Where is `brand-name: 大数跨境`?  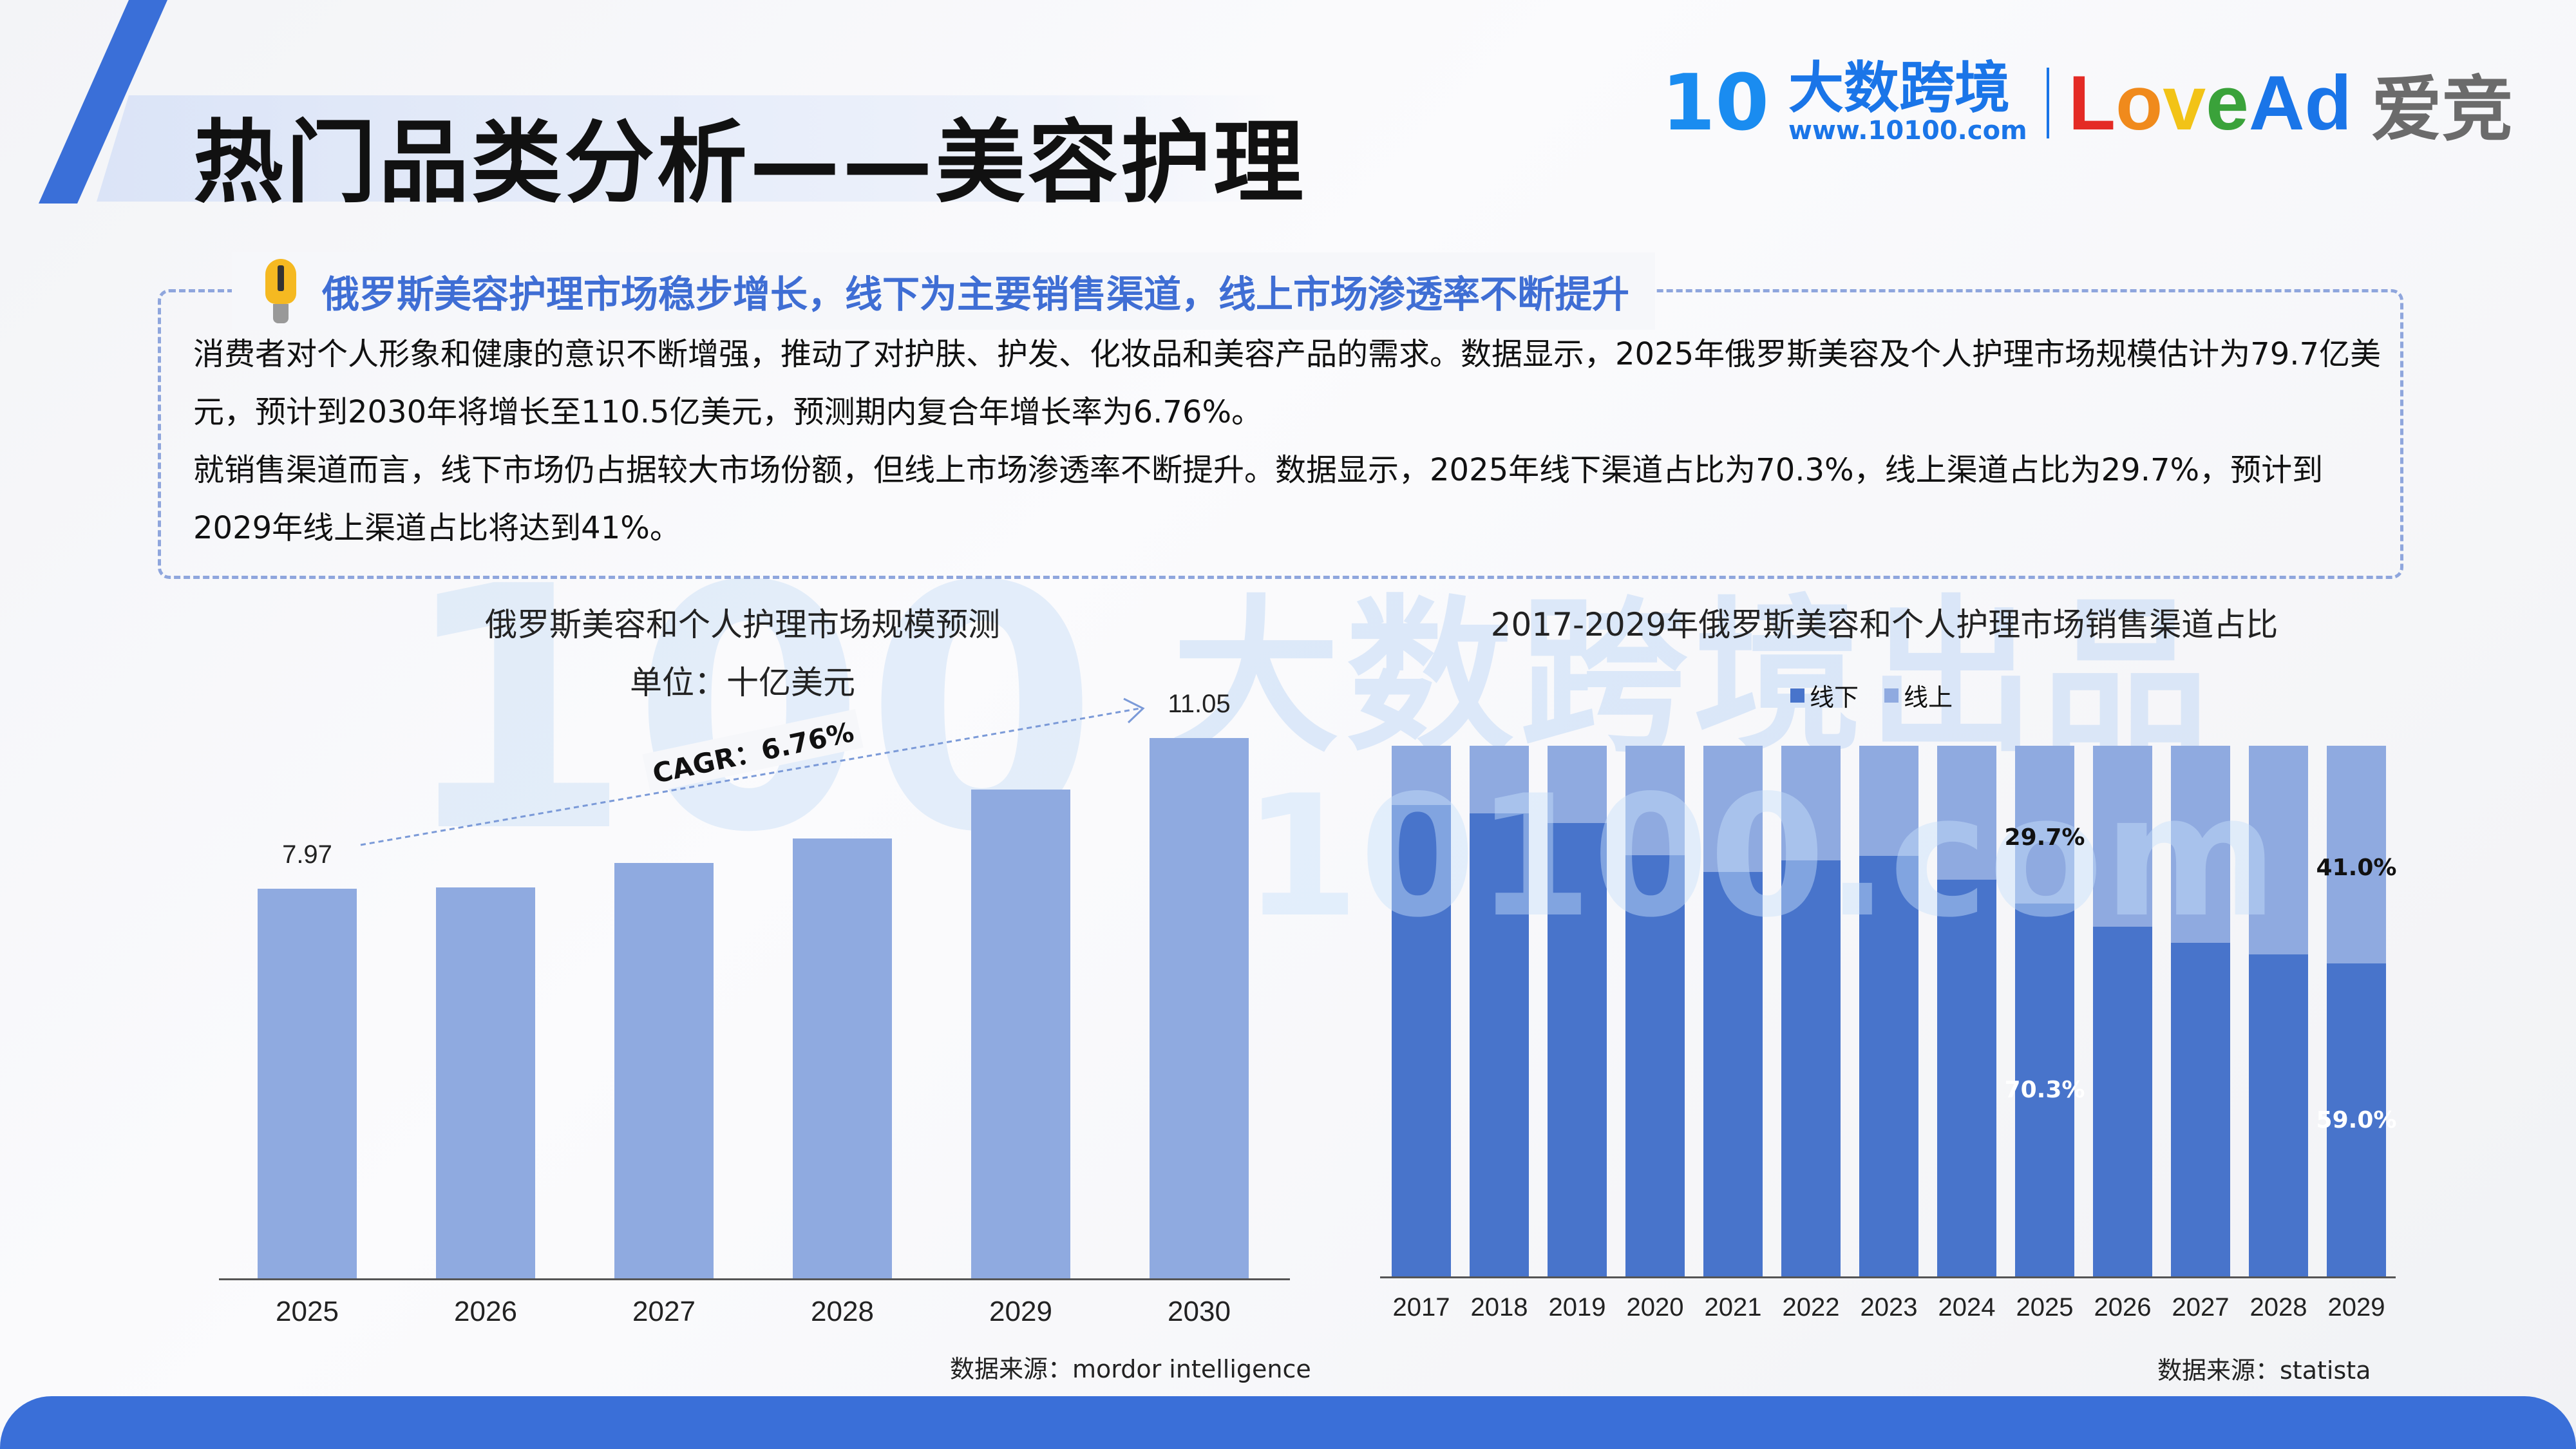
brand-name: 大数跨境 is located at coordinates (1899, 88).